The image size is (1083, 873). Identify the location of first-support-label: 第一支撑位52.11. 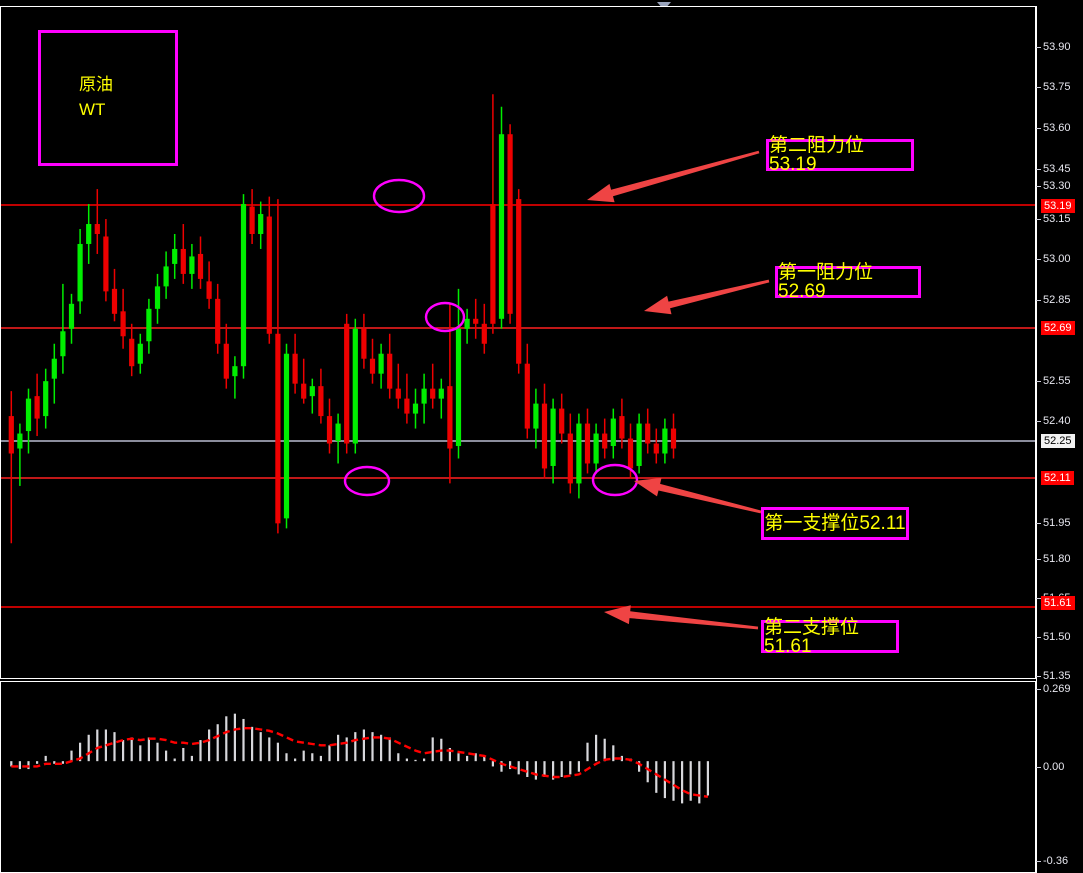
(835, 523).